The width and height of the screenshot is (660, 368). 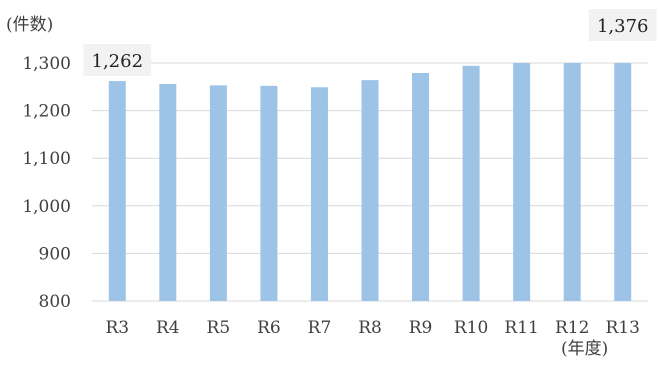 What do you see at coordinates (55, 254) in the screenshot?
I see `y-tick-label: 900` at bounding box center [55, 254].